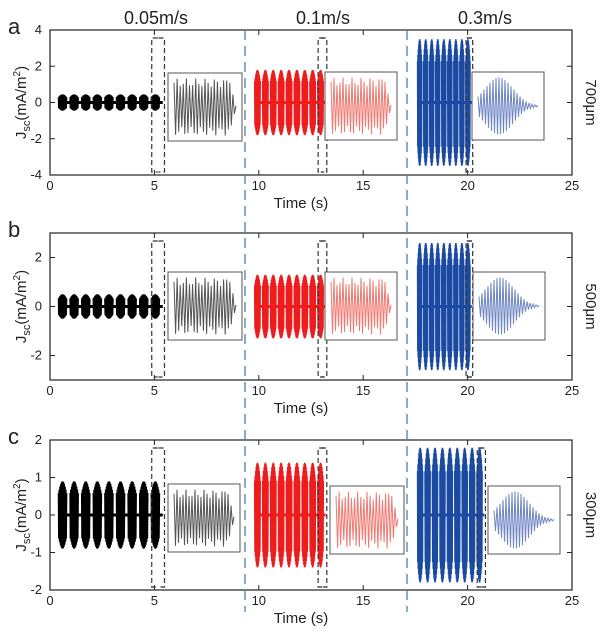 The image size is (600, 640). Describe the element at coordinates (156, 18) in the screenshot. I see `speed-label-0: 0.05m/s` at that location.